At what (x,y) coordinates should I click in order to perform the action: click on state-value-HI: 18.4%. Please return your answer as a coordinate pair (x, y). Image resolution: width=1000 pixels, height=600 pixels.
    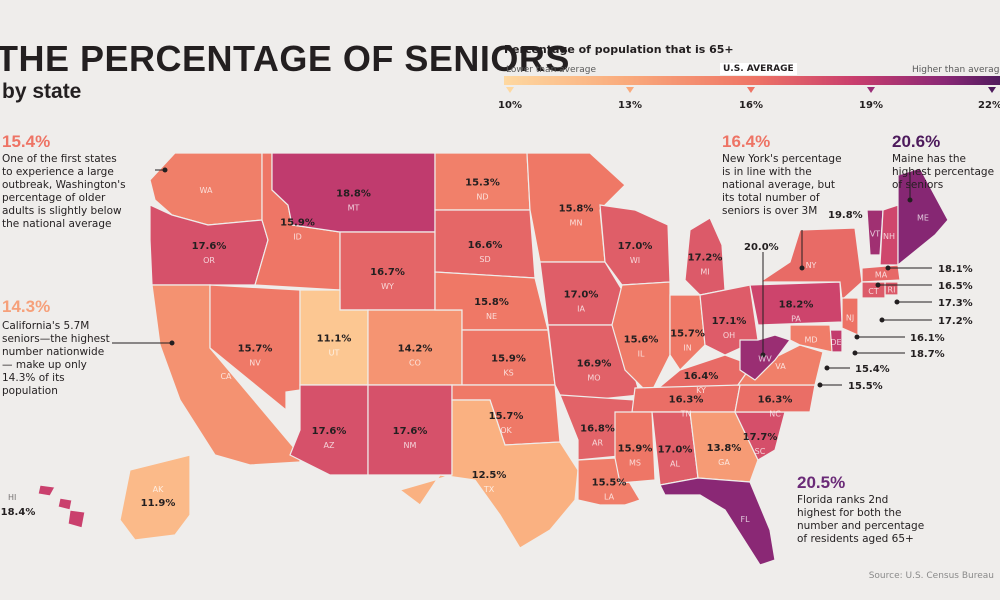
    Looking at the image, I should click on (18, 512).